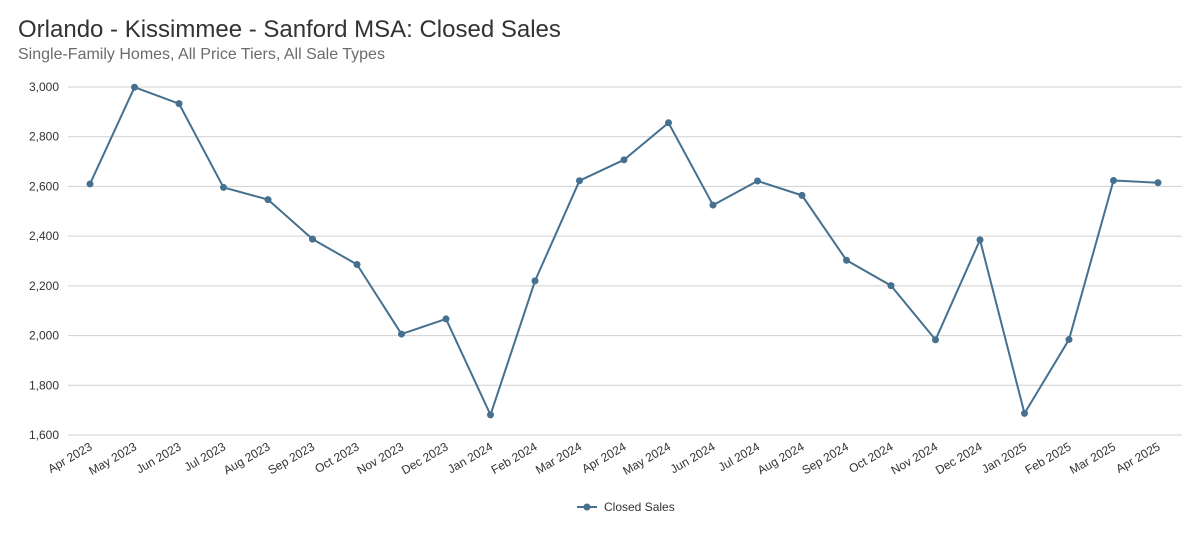 The height and width of the screenshot is (550, 1200). What do you see at coordinates (425, 458) in the screenshot?
I see `x-tick-label: Dec 2023` at bounding box center [425, 458].